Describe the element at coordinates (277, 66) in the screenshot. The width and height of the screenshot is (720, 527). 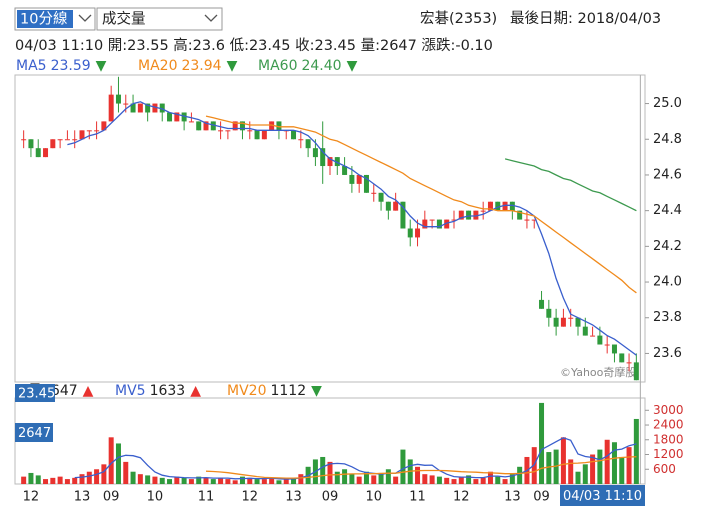
I see `legend-part: MA60` at that location.